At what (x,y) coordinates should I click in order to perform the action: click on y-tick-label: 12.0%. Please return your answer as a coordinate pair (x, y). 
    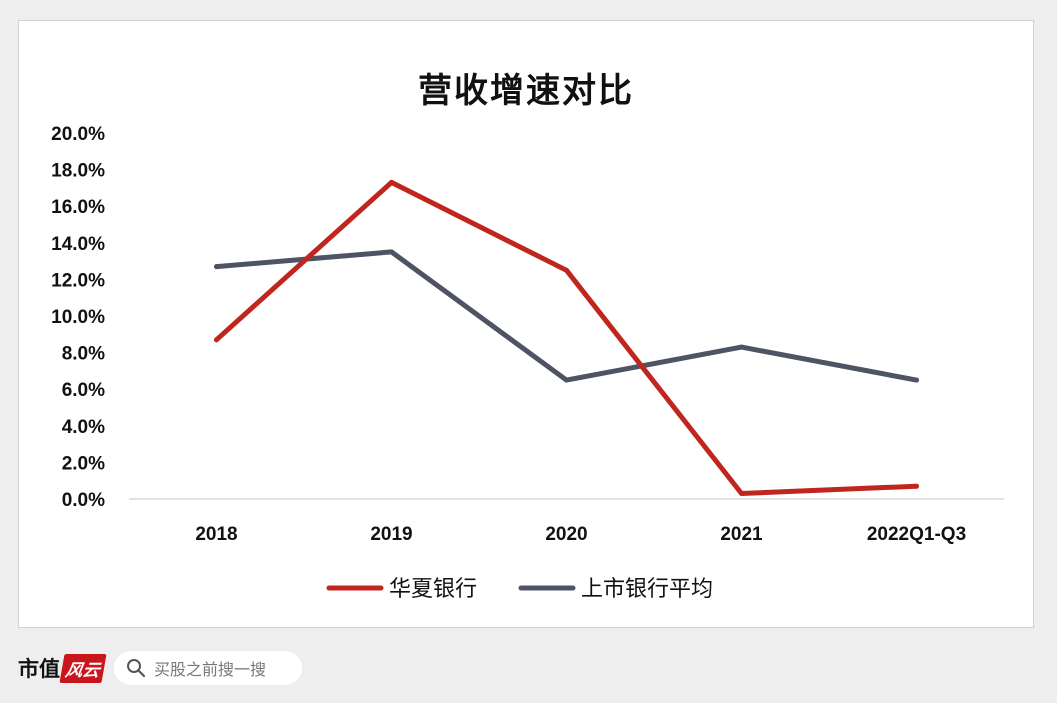
    Looking at the image, I should click on (78, 280).